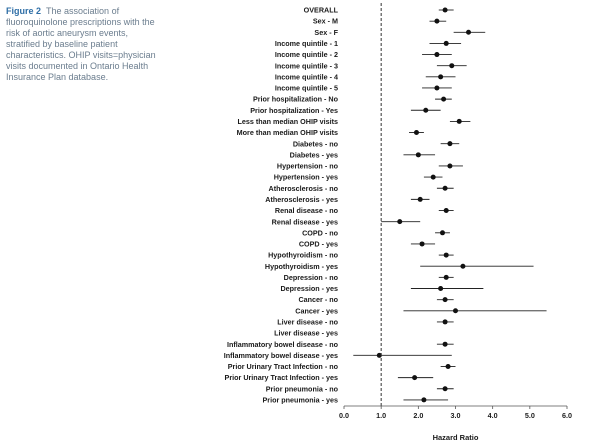 The height and width of the screenshot is (446, 600). I want to click on row-label: Income quintile - 5, so click(306, 88).